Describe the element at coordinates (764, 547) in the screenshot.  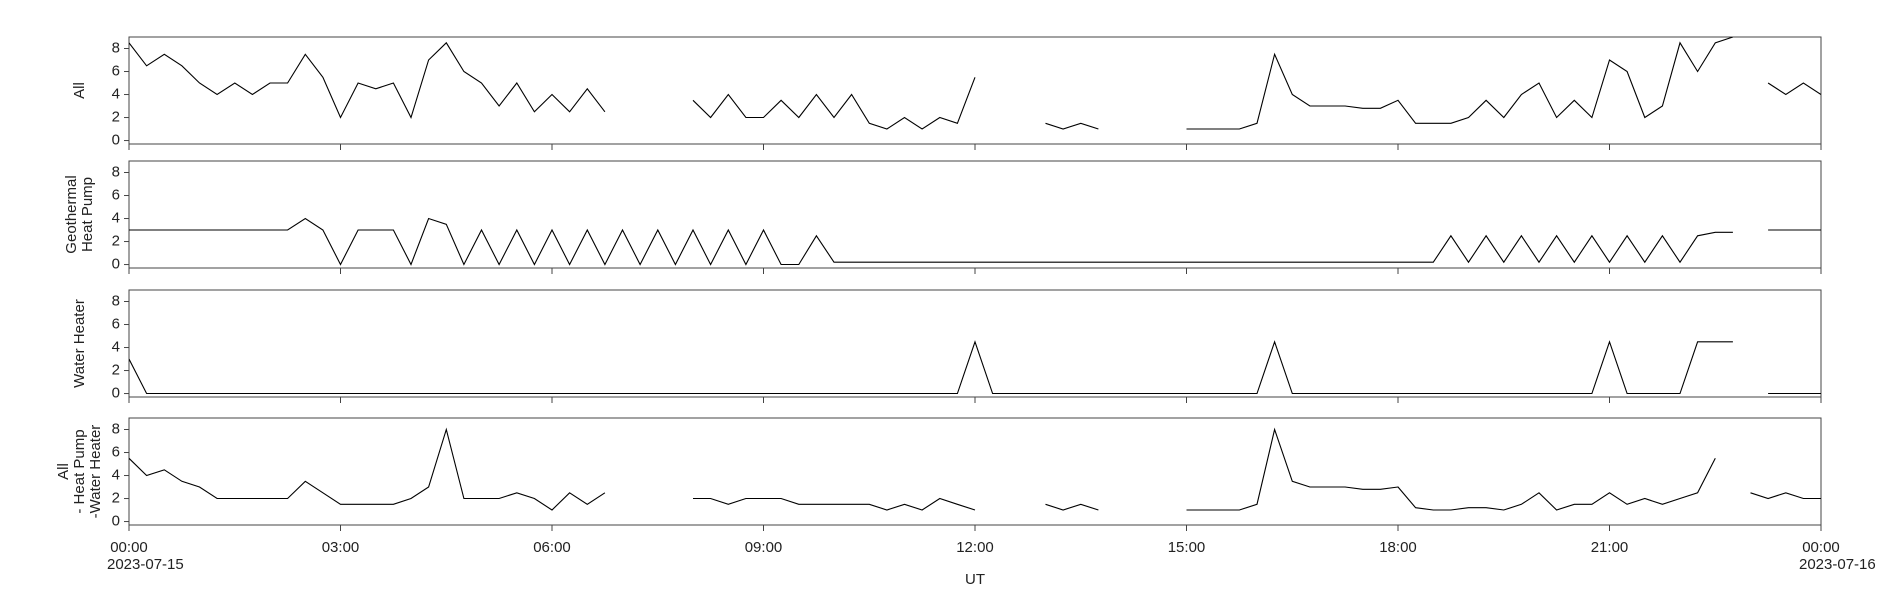
I see `x-tick-label: 09:00` at that location.